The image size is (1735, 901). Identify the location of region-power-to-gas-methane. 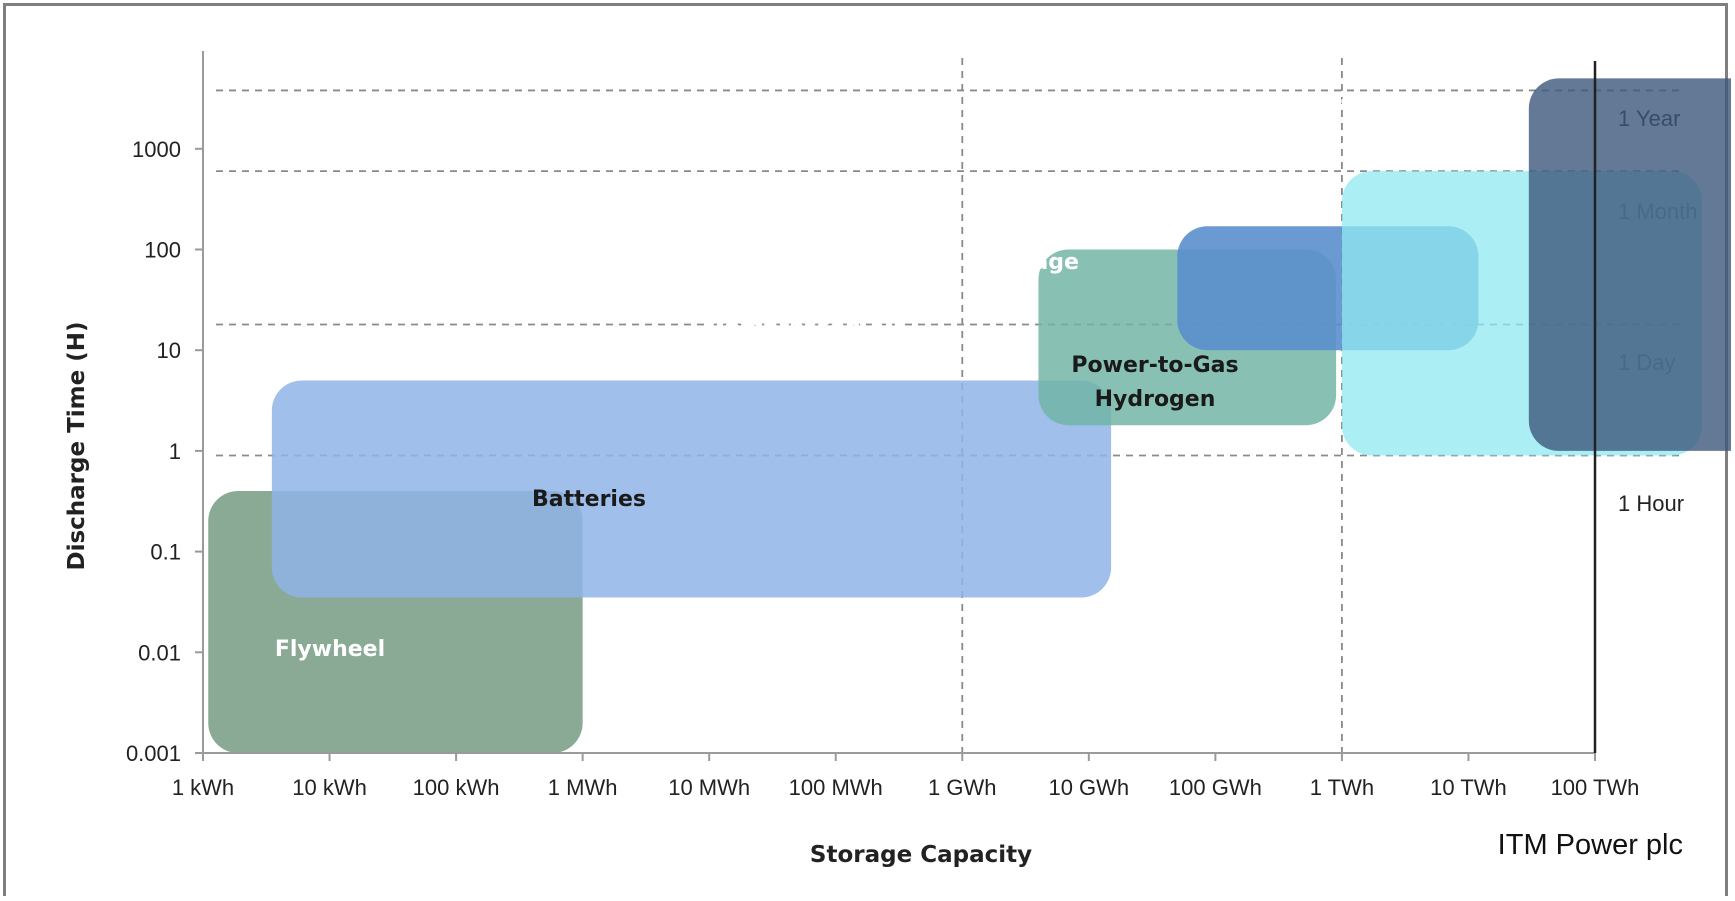
(1629, 264).